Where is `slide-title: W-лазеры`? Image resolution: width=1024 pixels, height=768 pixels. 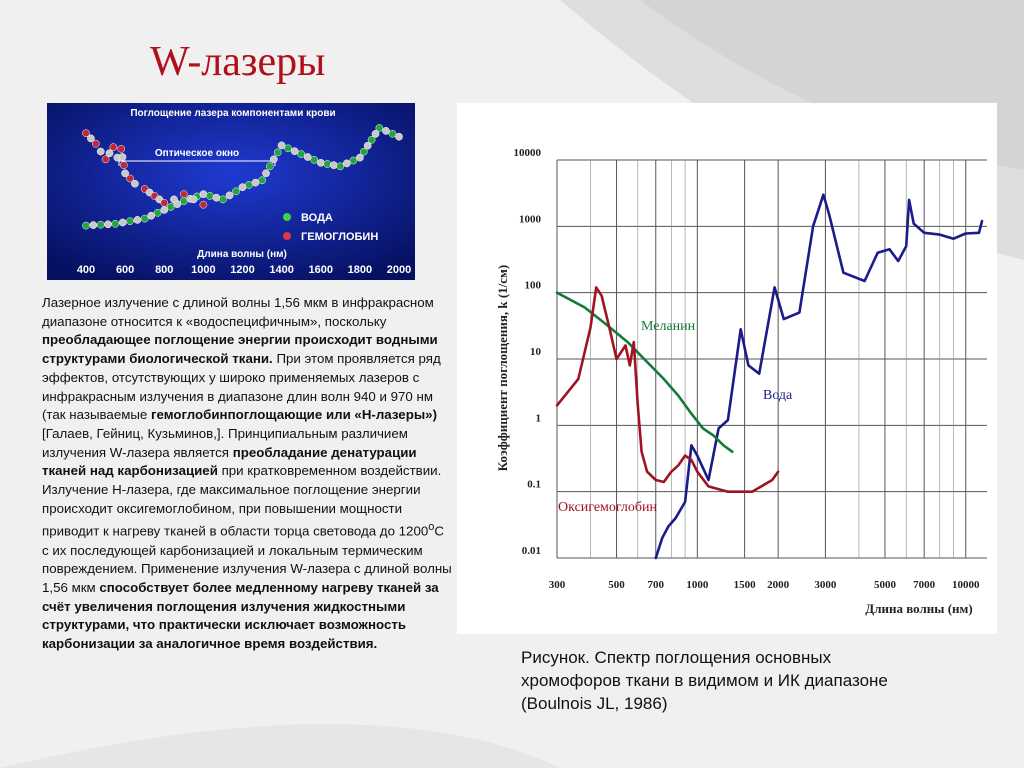
slide-title: W-лазеры is located at coordinates (238, 62).